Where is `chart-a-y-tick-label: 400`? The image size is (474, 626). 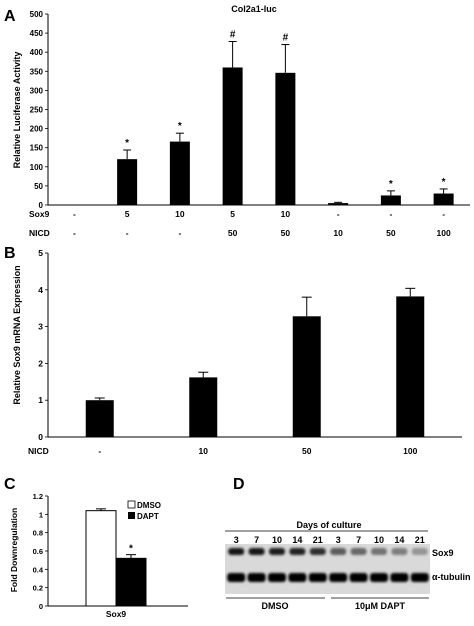
chart-a-y-tick-label: 400 is located at coordinates (37, 52).